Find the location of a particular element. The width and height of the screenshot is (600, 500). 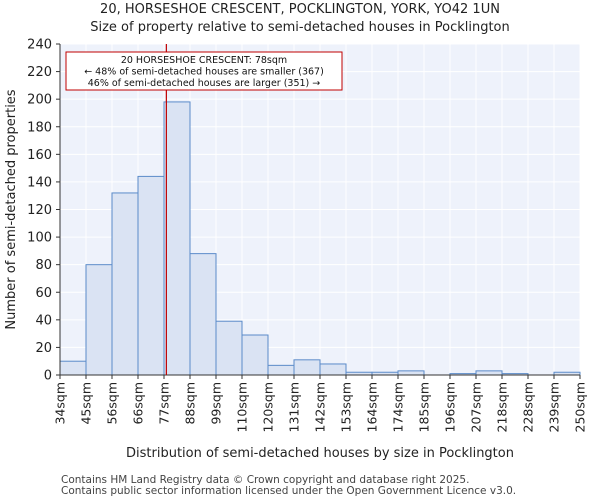

annotation-line-1: 20 HORSESHOE CRESCENT: 78sqm is located at coordinates (204, 60).